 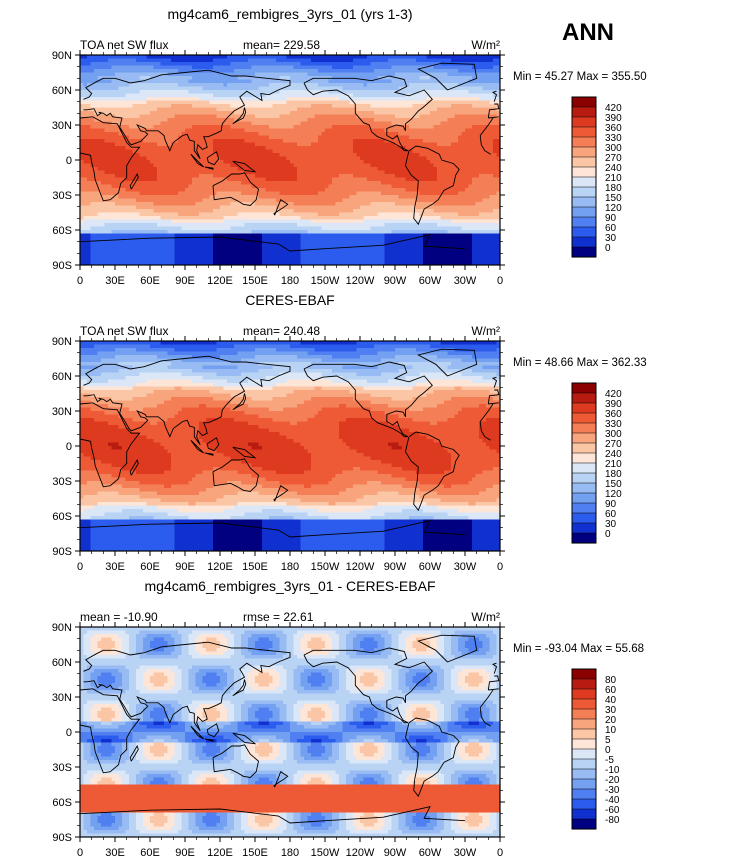 What do you see at coordinates (612, 770) in the screenshot?
I see `colorbar-tick-label: -10` at bounding box center [612, 770].